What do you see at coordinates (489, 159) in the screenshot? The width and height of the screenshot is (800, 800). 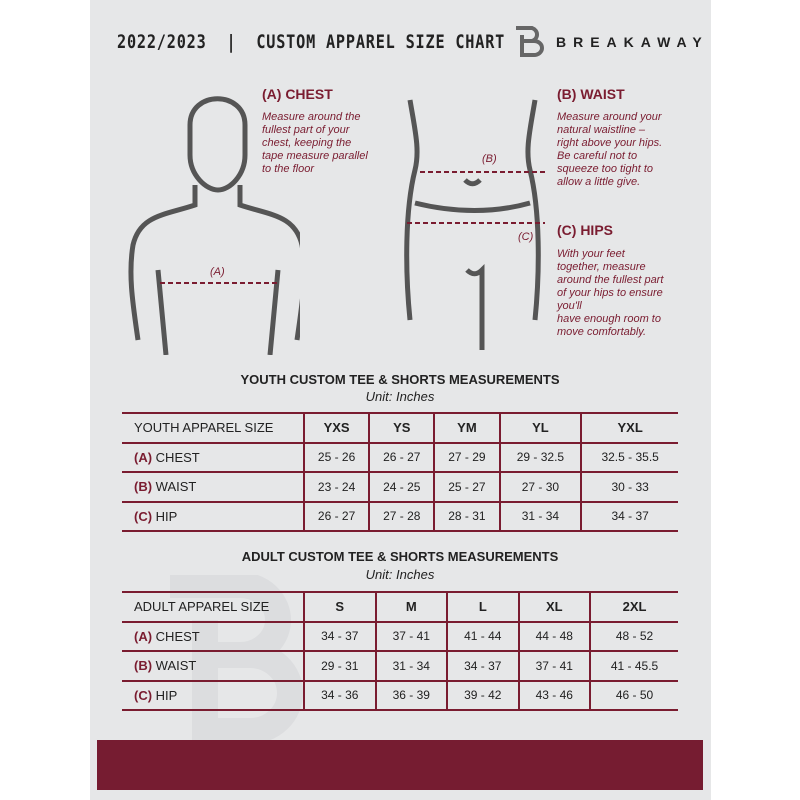 I see `waist-marker: (B)` at bounding box center [489, 159].